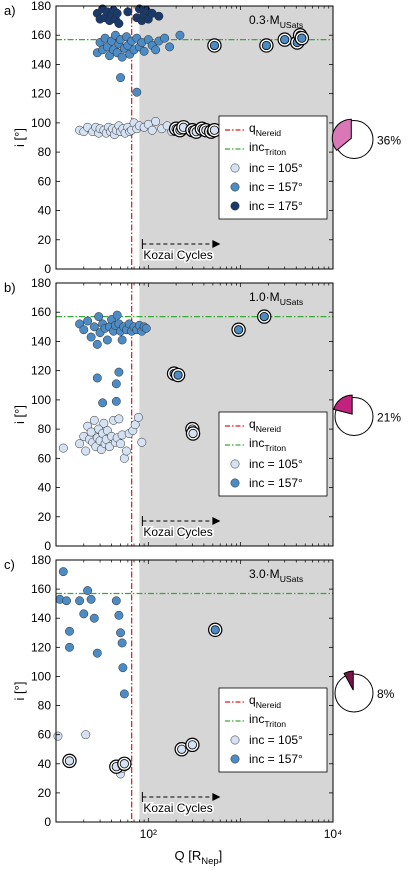  Describe the element at coordinates (209, 861) in the screenshot. I see `x-axis-label-sub: Nep` at that location.